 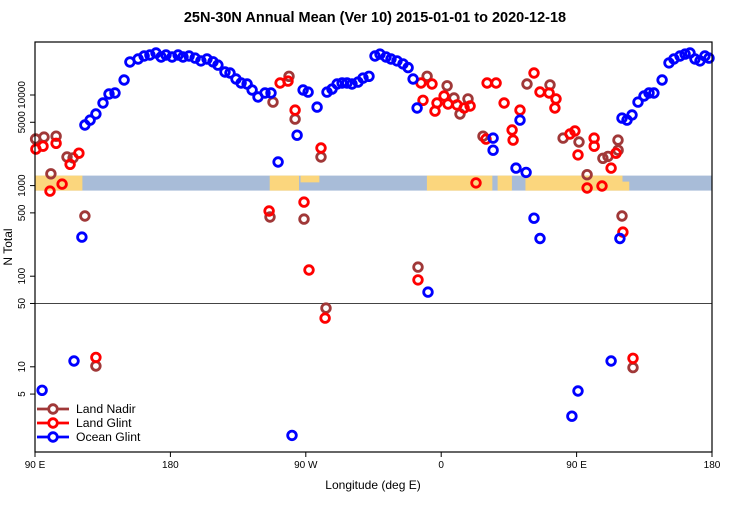 What do you see at coordinates (35, 465) in the screenshot?
I see `x-tick-label: 90 E` at bounding box center [35, 465].